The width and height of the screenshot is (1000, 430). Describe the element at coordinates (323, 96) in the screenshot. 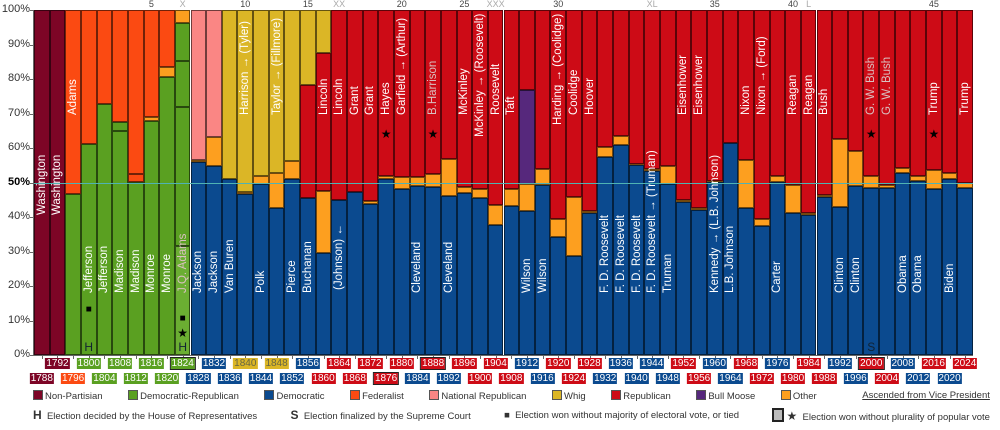

I see `winner-label: Lincoln` at that location.